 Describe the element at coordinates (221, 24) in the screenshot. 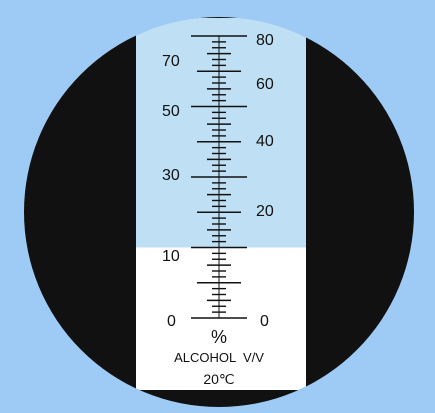

I see `upper-field-cap` at that location.